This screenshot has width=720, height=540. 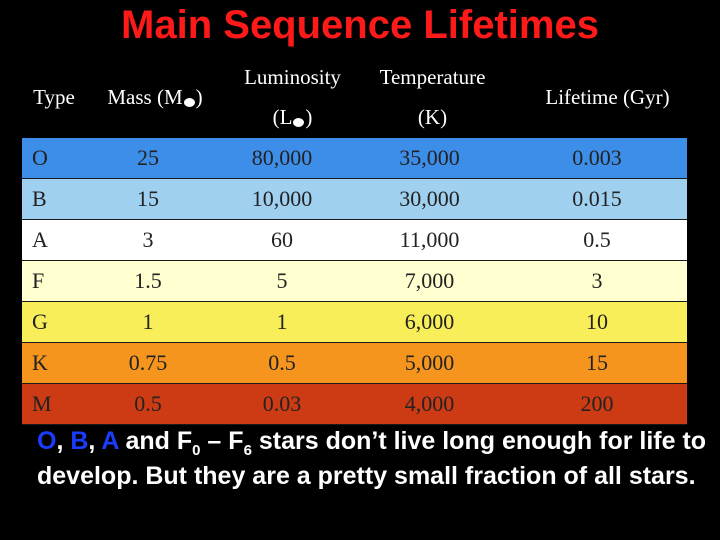 What do you see at coordinates (199, 97) in the screenshot?
I see `header-mass-close: )` at bounding box center [199, 97].